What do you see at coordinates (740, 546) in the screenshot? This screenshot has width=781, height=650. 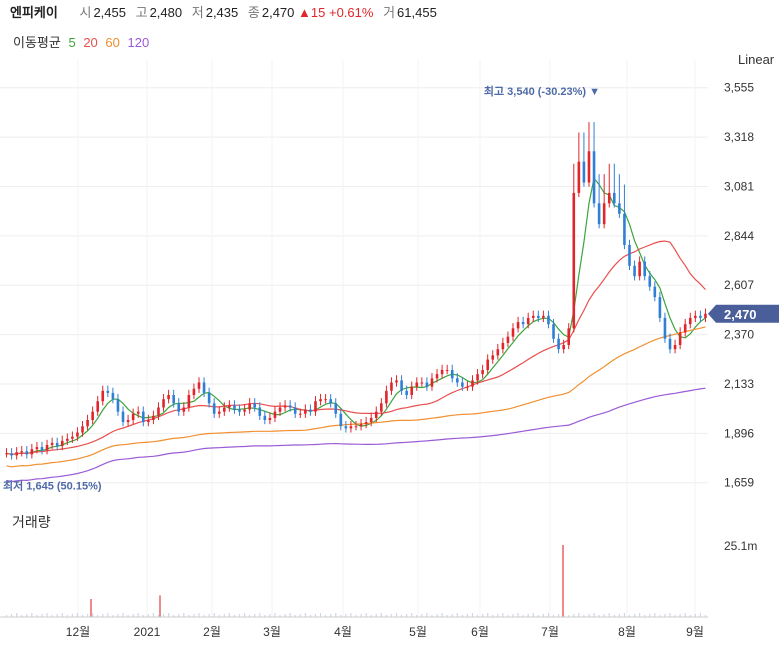 I see `volume-tick-label: 25.1m` at bounding box center [740, 546].